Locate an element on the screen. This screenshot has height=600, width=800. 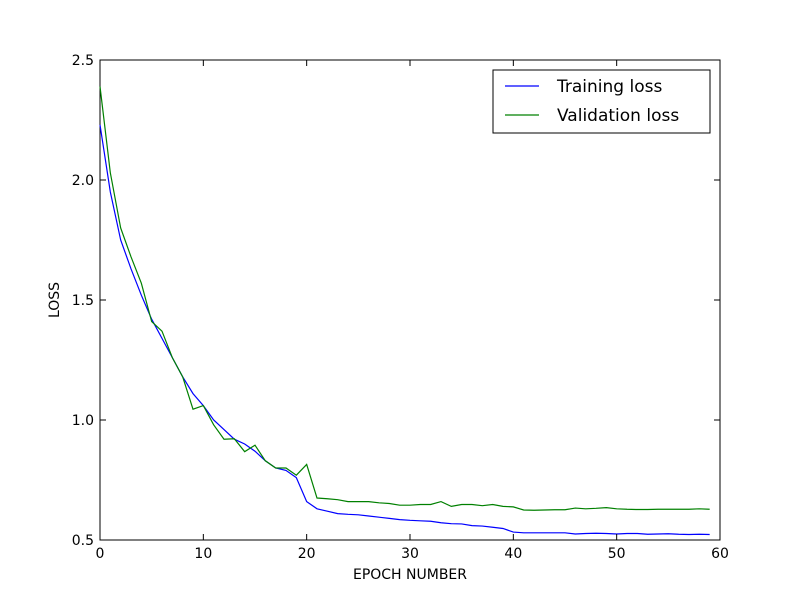
y-tick-label: 1.0 is located at coordinates (83, 421).